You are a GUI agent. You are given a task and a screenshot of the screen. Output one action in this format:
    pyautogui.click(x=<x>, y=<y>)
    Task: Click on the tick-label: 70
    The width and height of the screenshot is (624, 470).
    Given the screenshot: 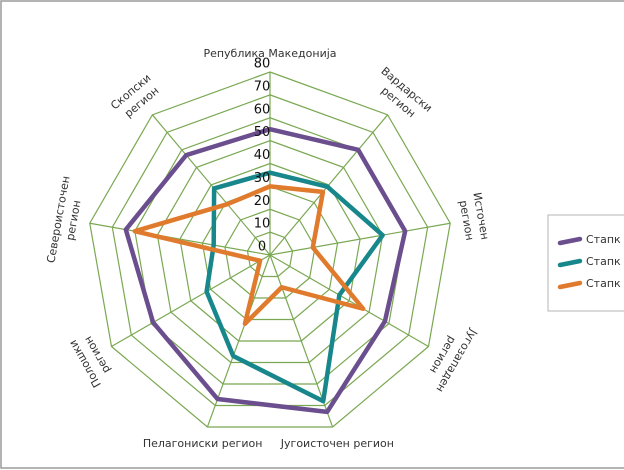 What is the action you would take?
    pyautogui.click(x=262, y=86)
    